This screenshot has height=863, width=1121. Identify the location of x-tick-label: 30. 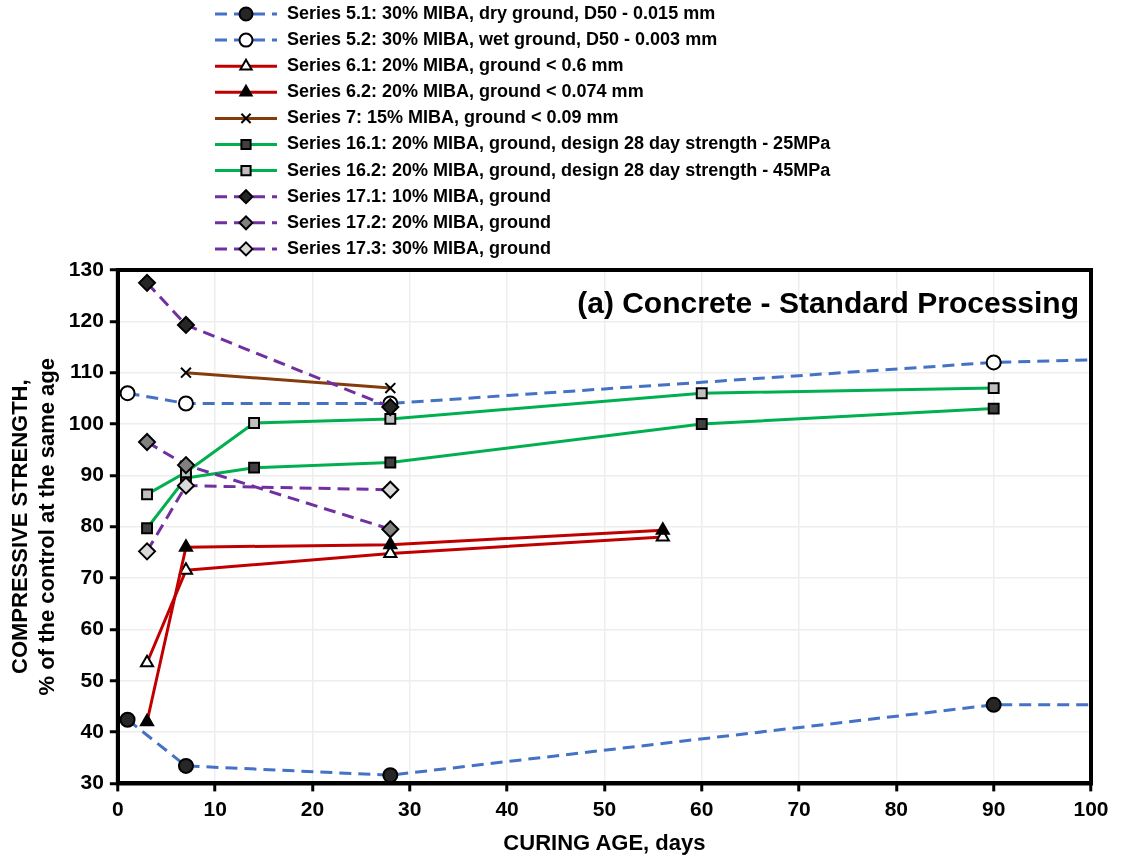
(410, 808).